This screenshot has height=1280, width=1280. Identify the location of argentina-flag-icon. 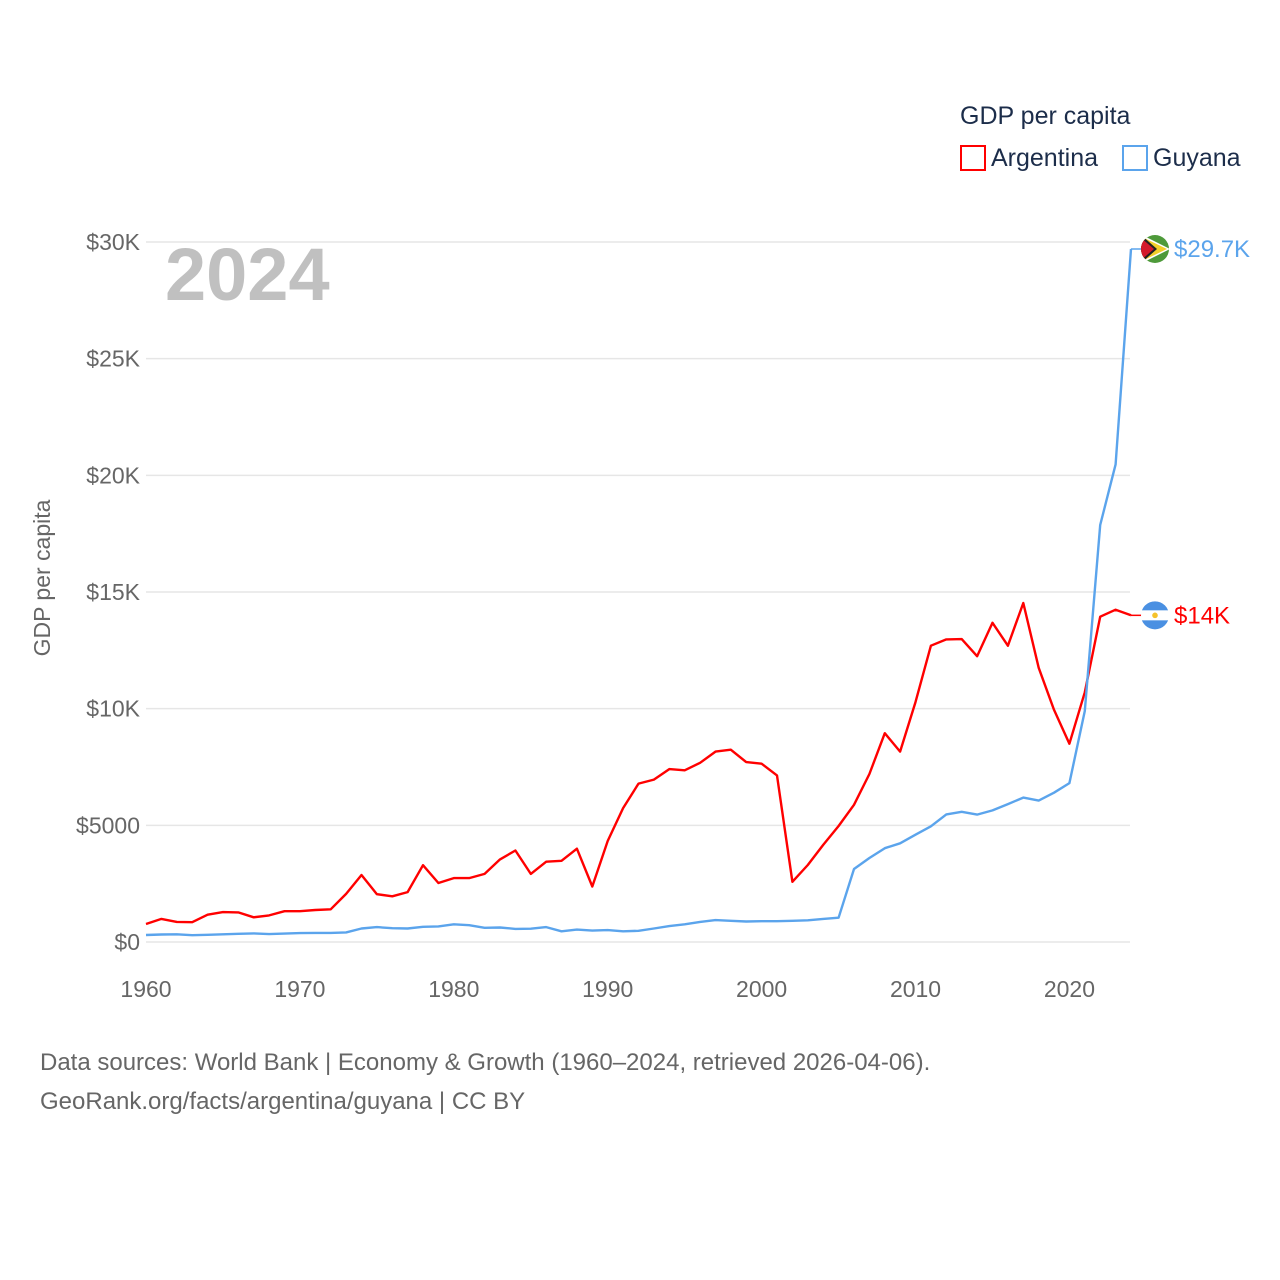
(1155, 615).